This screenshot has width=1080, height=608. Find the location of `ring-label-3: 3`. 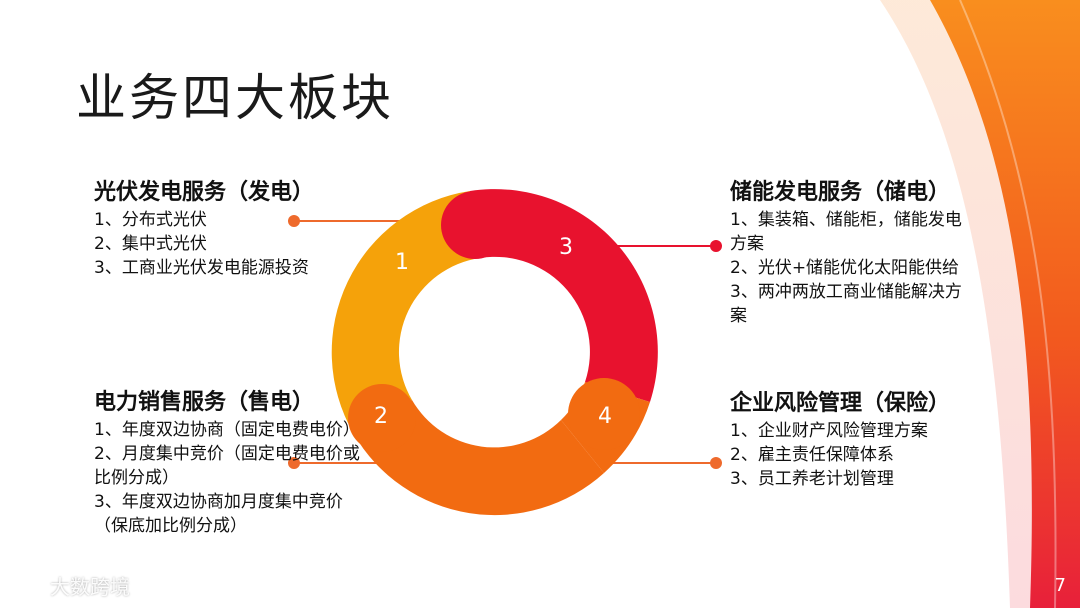

ring-label-3: 3 is located at coordinates (566, 247).